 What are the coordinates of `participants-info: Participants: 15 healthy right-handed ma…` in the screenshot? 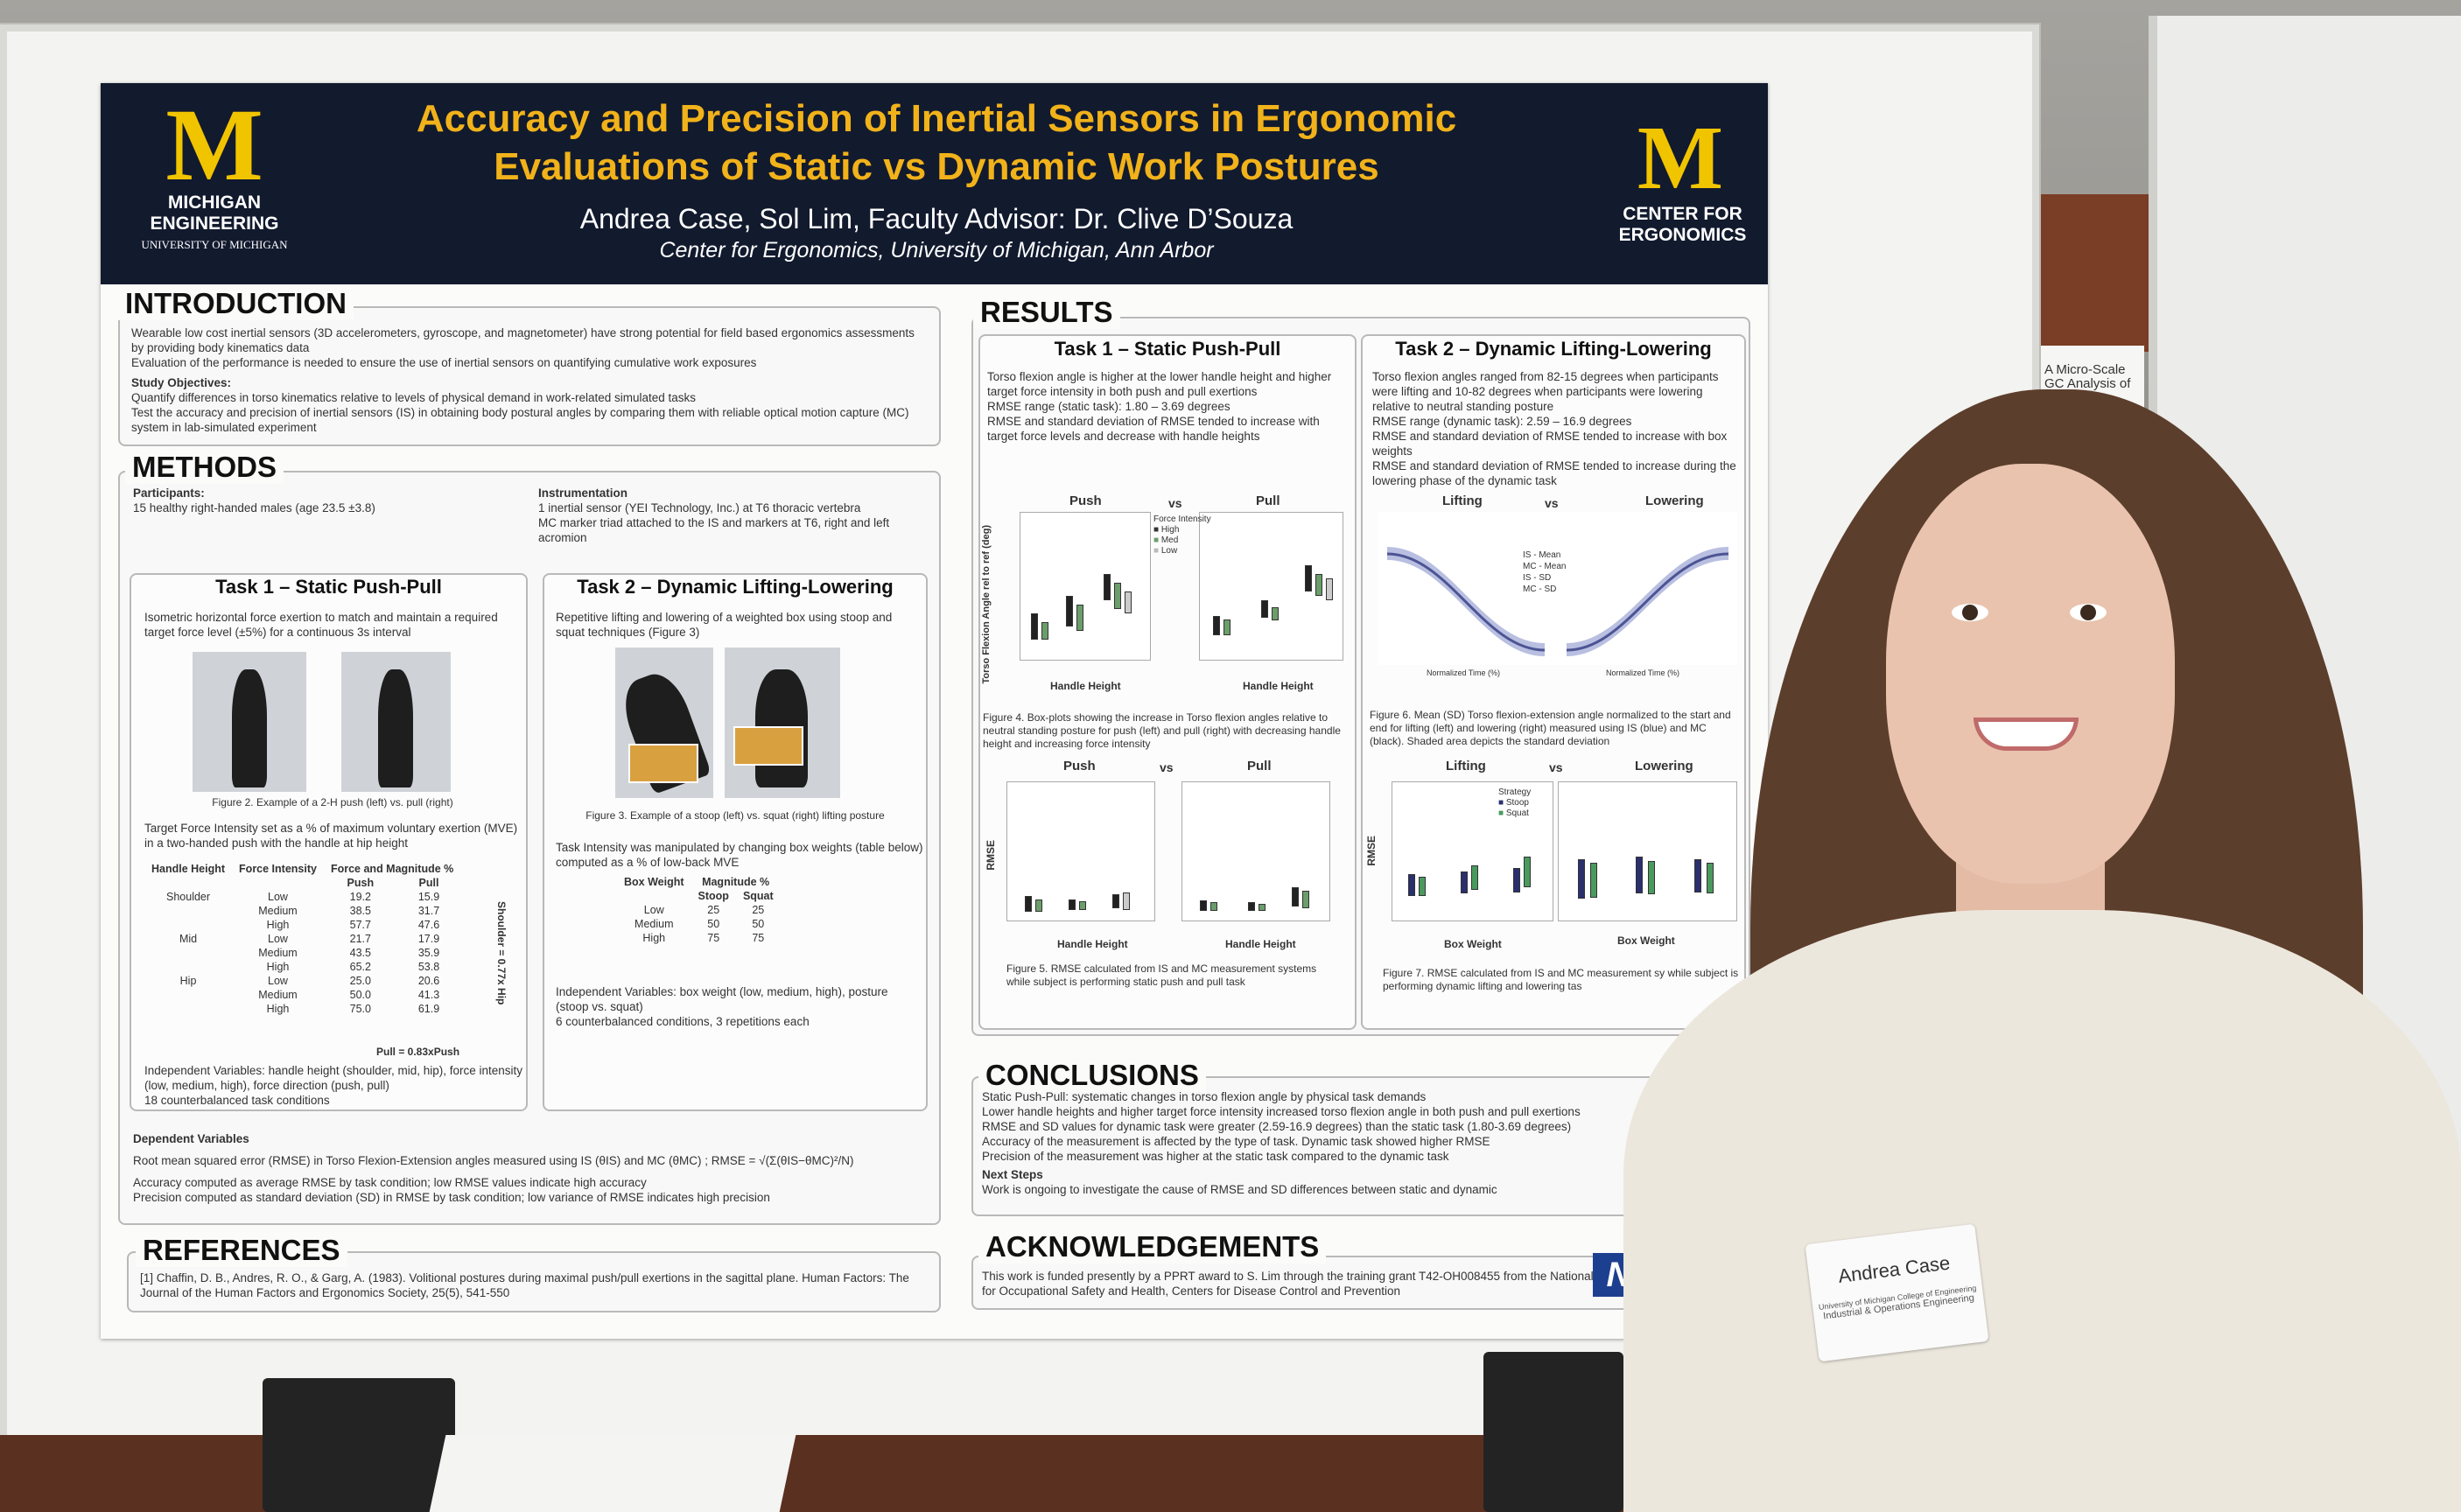 It's located at (254, 500).